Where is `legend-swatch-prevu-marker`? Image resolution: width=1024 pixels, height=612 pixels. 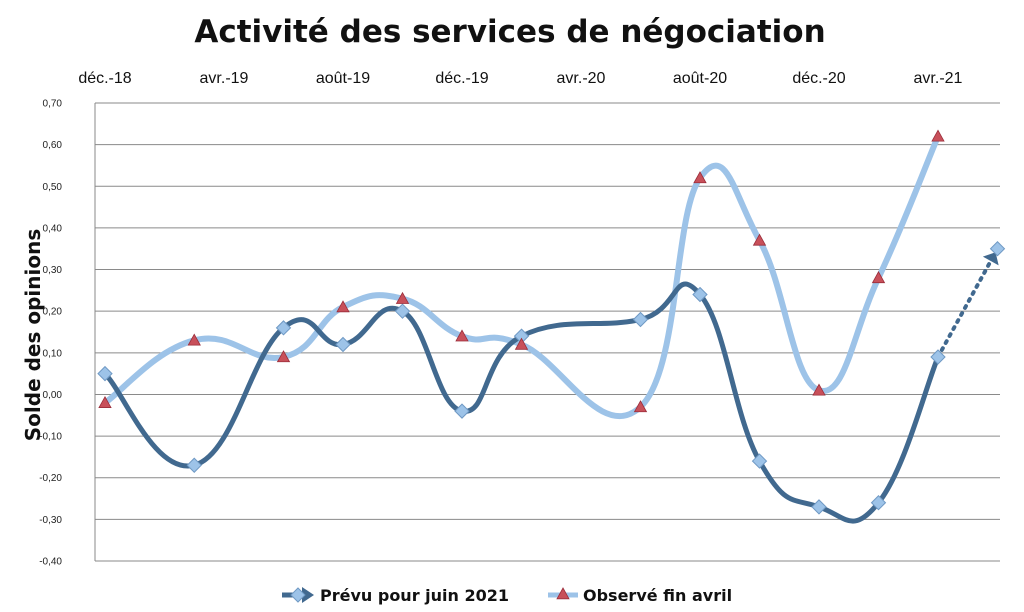
legend-swatch-prevu-marker is located at coordinates (298, 595).